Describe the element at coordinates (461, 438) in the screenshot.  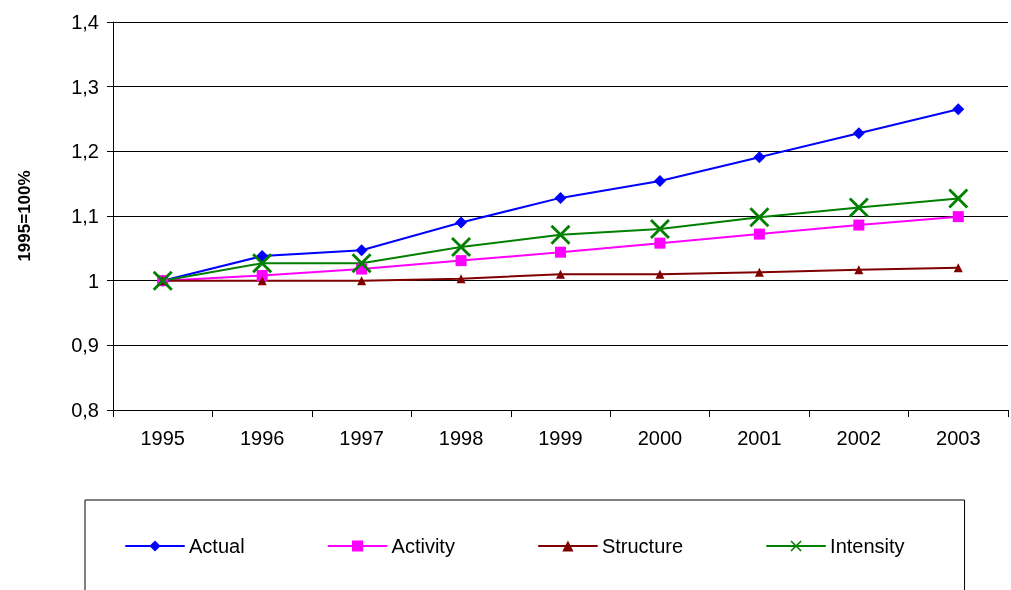
I see `x-tick-label: 1998` at that location.